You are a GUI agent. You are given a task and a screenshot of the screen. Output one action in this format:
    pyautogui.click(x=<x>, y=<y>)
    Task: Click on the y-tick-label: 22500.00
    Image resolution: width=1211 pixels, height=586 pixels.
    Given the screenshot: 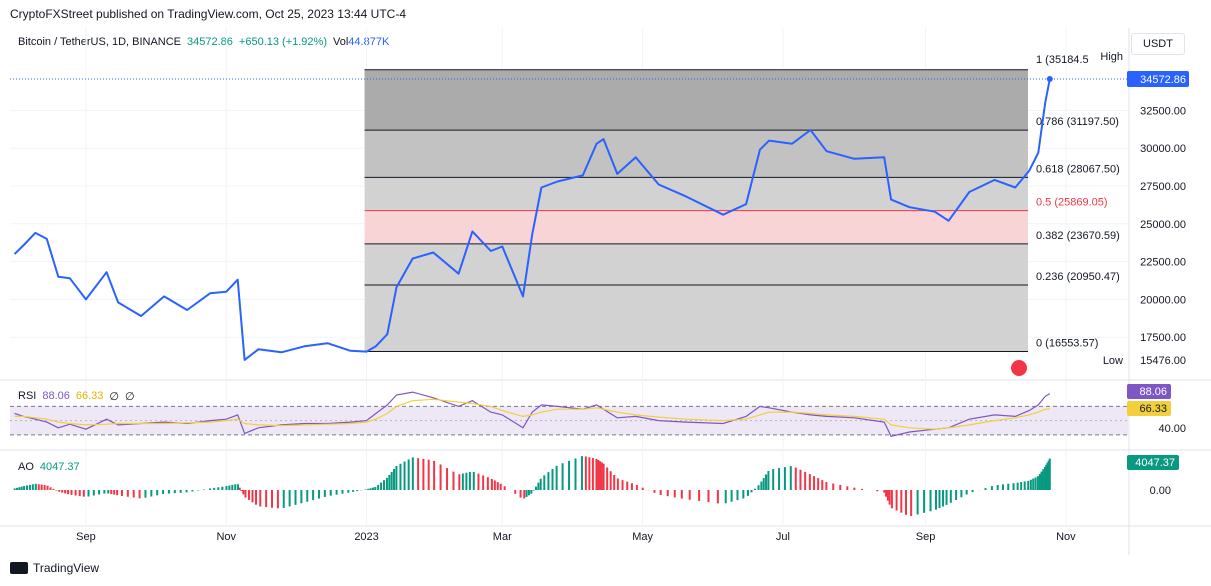 What is the action you would take?
    pyautogui.click(x=1163, y=263)
    